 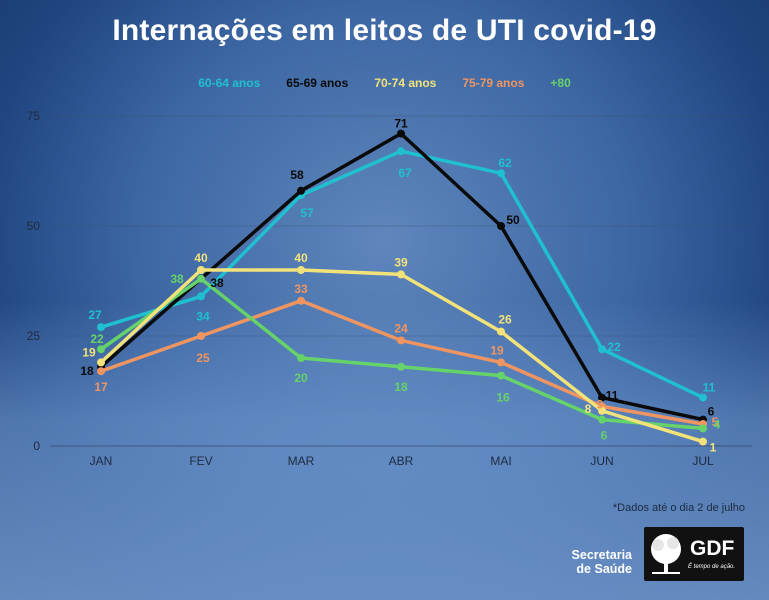 What do you see at coordinates (513, 220) in the screenshot?
I see `data-label: 50` at bounding box center [513, 220].